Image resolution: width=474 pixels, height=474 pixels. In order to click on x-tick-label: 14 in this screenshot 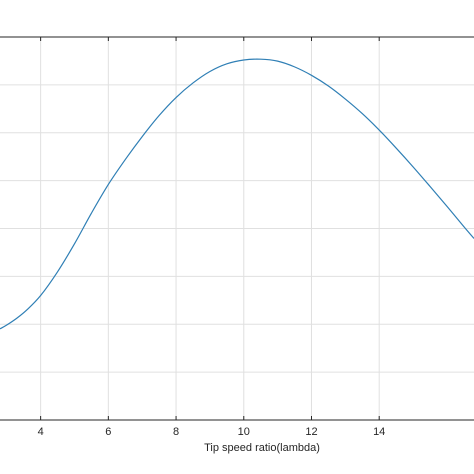, I will do `click(379, 432)`.